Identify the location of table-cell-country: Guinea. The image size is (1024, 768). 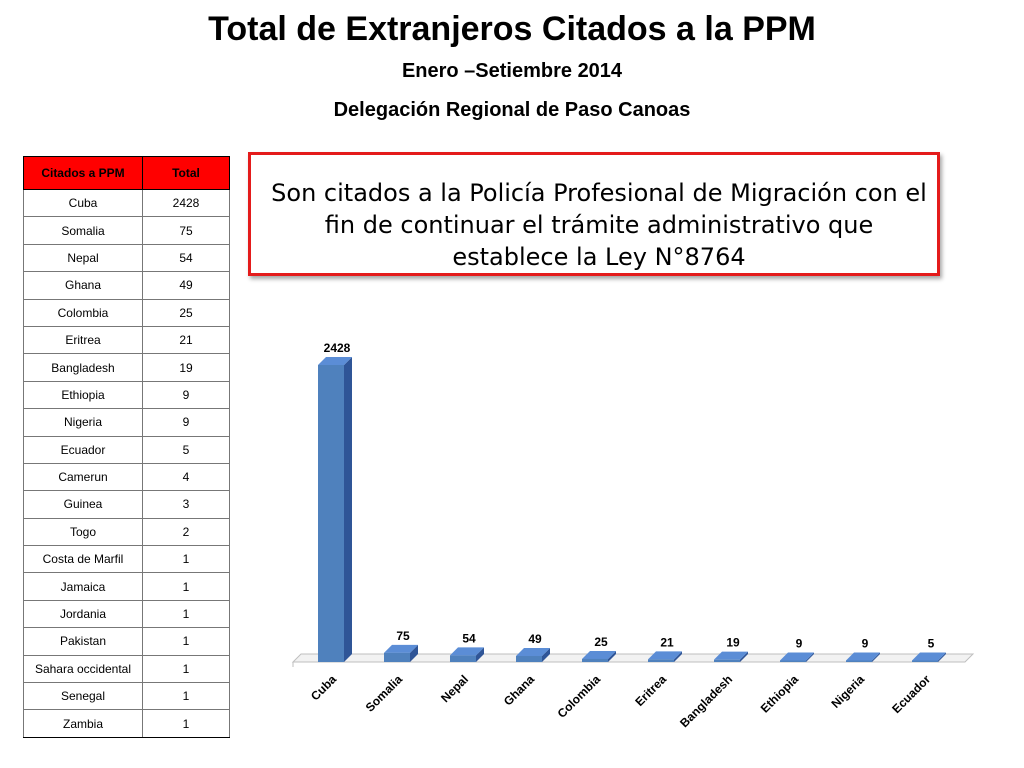
(83, 504).